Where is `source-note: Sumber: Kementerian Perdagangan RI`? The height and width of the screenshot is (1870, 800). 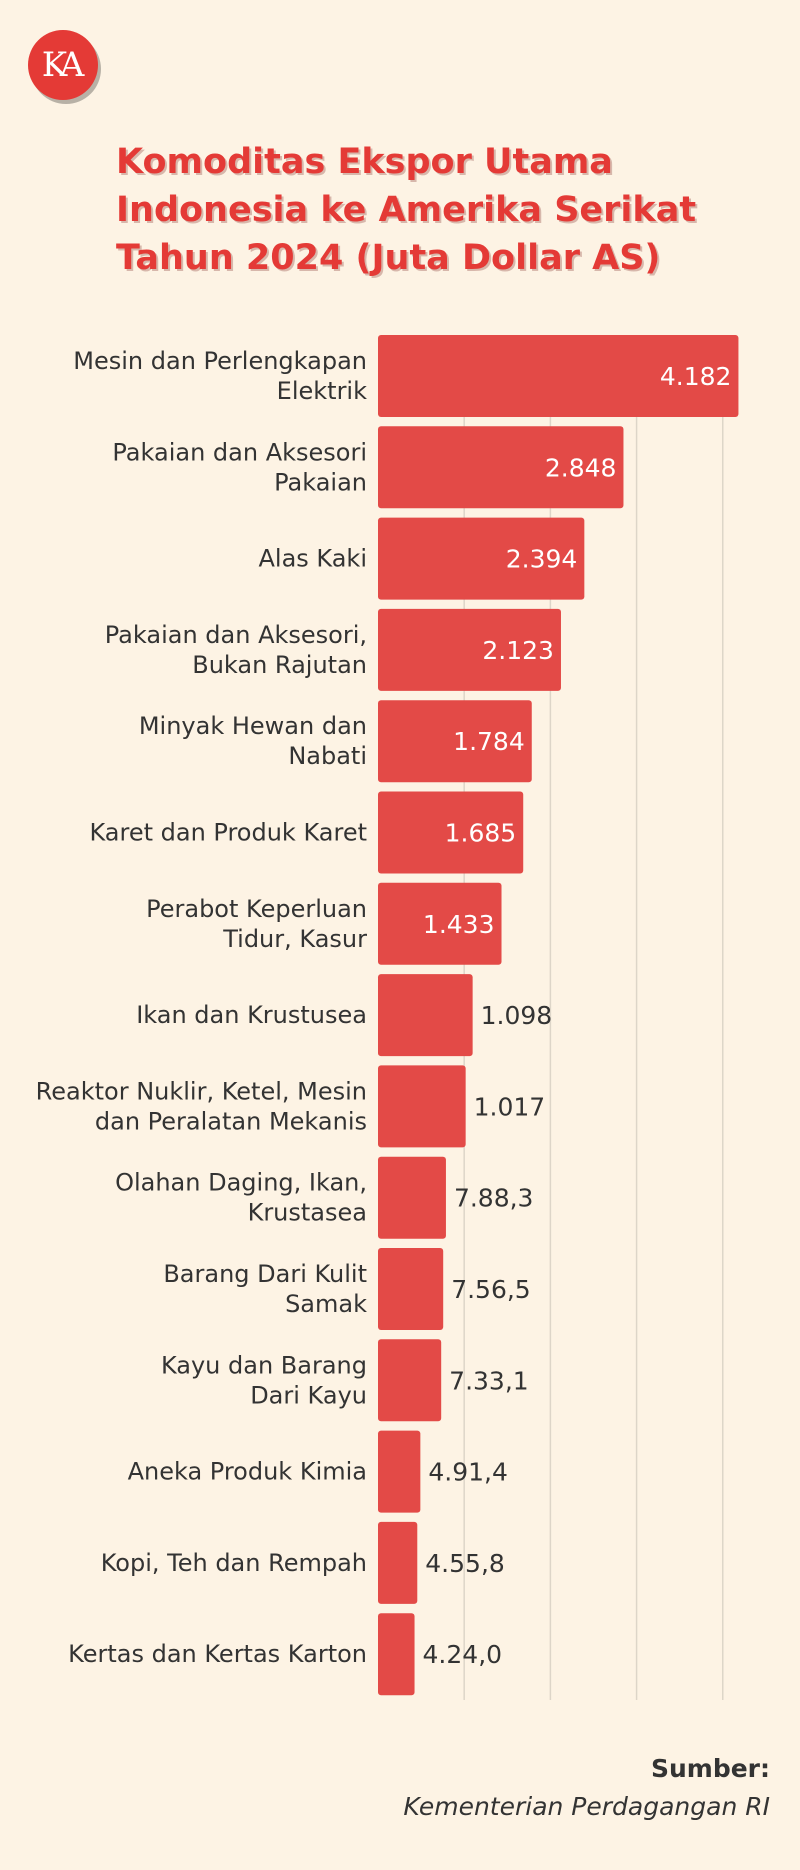 source-note: Sumber: Kementerian Perdagangan RI is located at coordinates (586, 1788).